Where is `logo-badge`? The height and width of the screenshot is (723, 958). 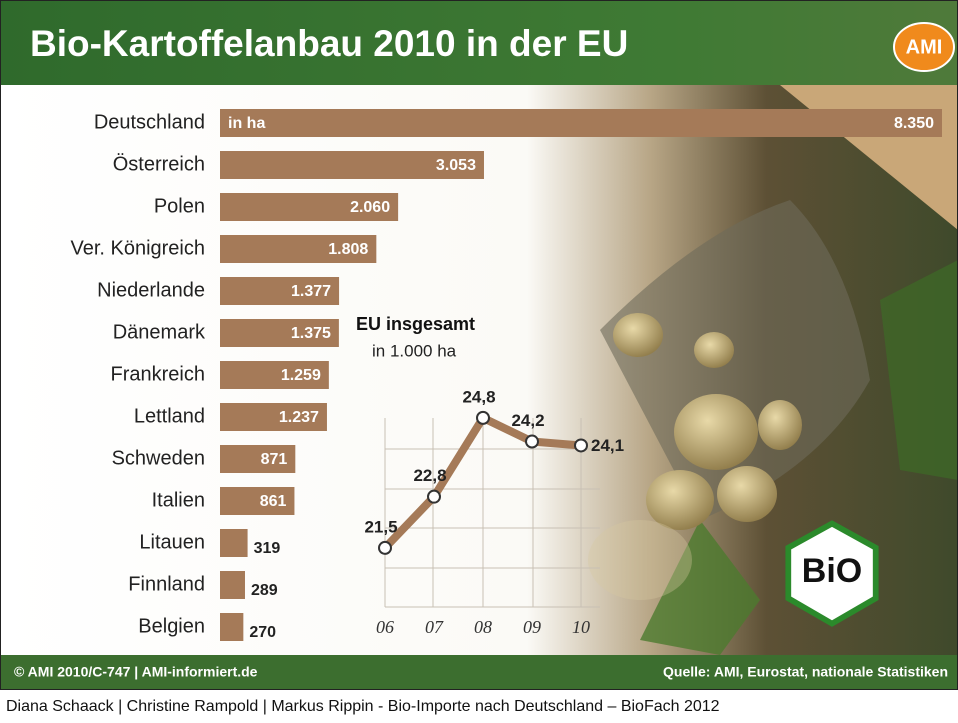 logo-badge is located at coordinates (924, 47).